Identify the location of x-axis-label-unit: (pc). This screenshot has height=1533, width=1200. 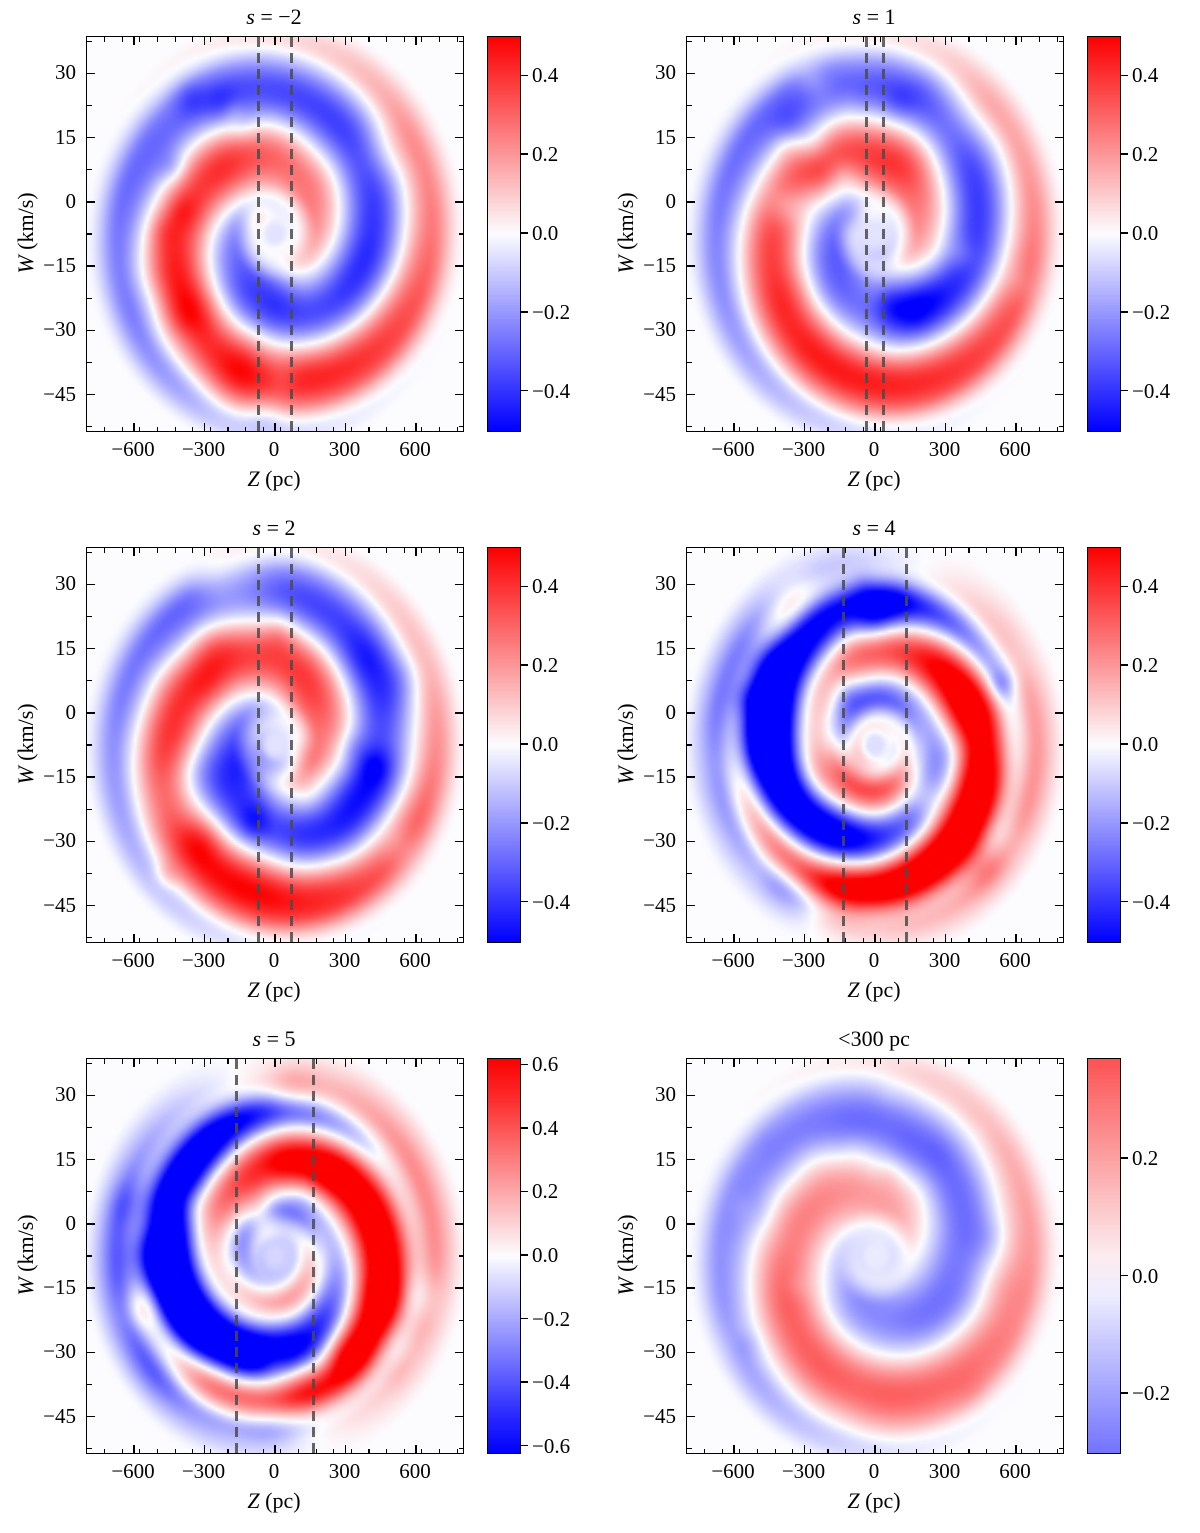
(880, 478).